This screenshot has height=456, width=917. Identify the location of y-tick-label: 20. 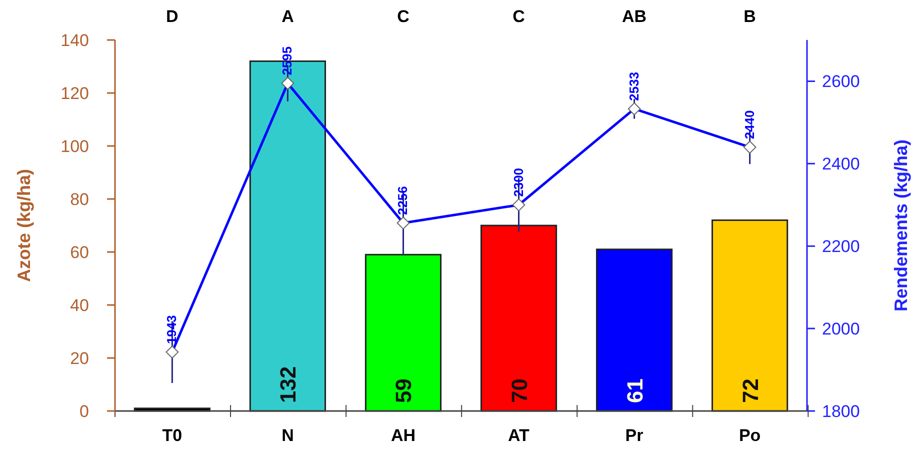
(79, 358).